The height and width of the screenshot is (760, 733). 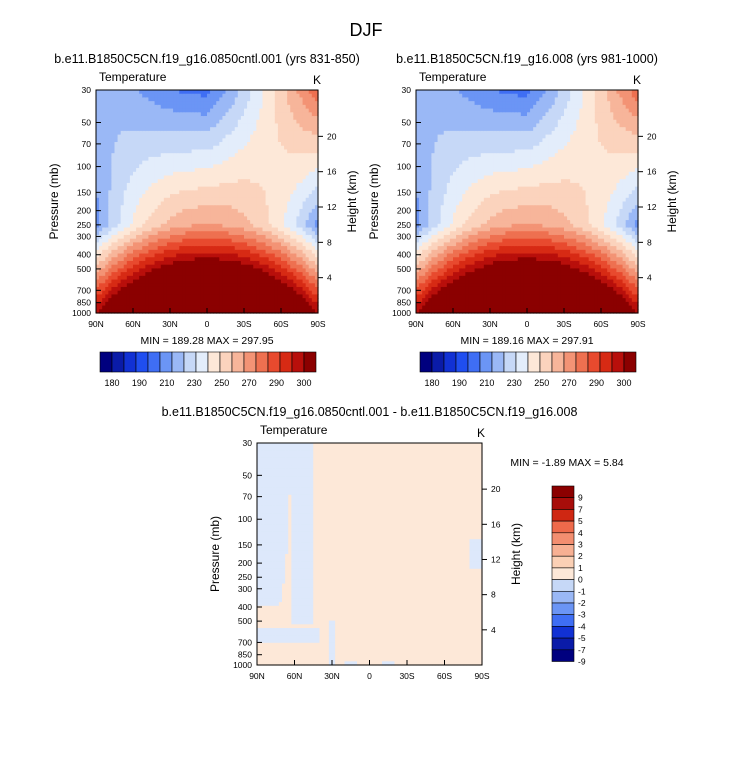 What do you see at coordinates (317, 80) in the screenshot?
I see `panel_a-units-label: K` at bounding box center [317, 80].